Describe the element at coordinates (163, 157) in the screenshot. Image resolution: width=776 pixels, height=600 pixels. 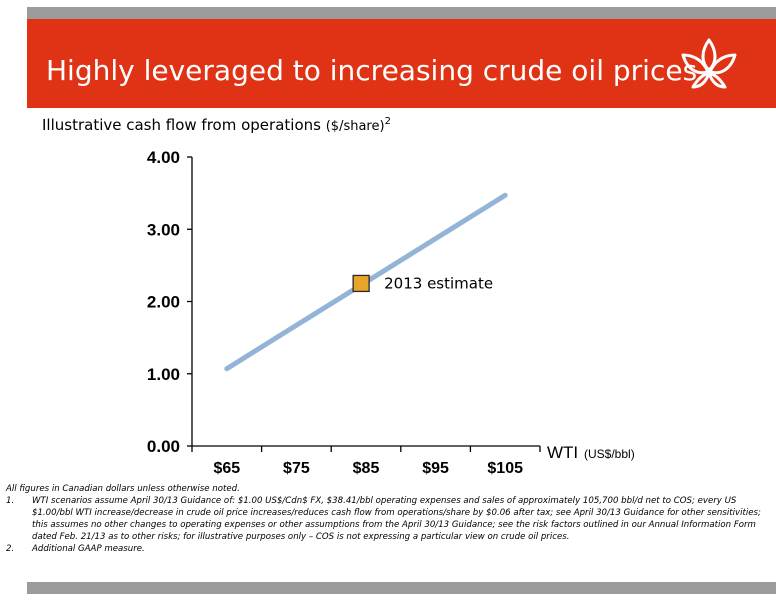
I see `y-tick-label: 4.00` at that location.